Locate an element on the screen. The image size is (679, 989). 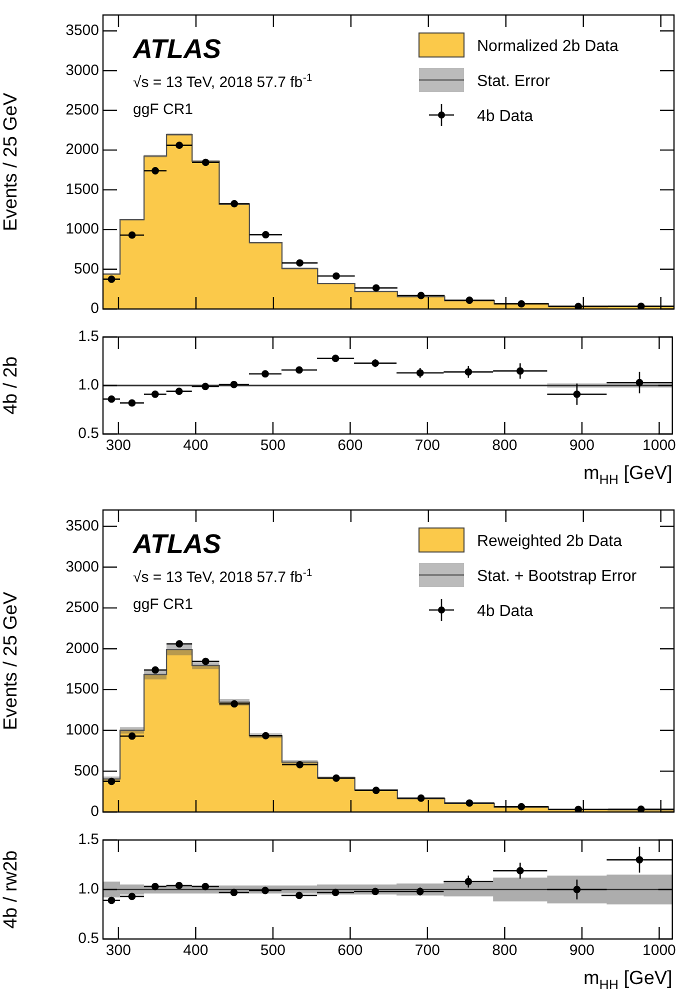
y-axis-title: 4b / rw2b is located at coordinates (11, 889).